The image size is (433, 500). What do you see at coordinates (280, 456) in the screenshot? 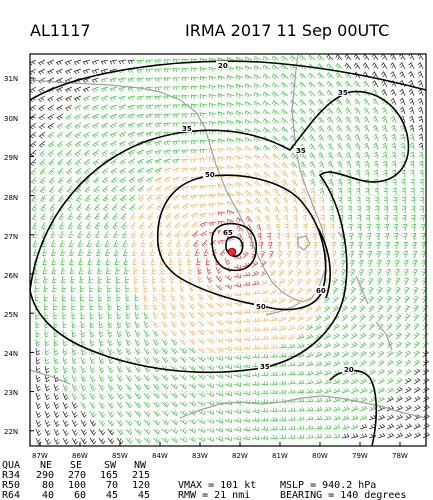
I see `lon-label: 81W` at bounding box center [280, 456].